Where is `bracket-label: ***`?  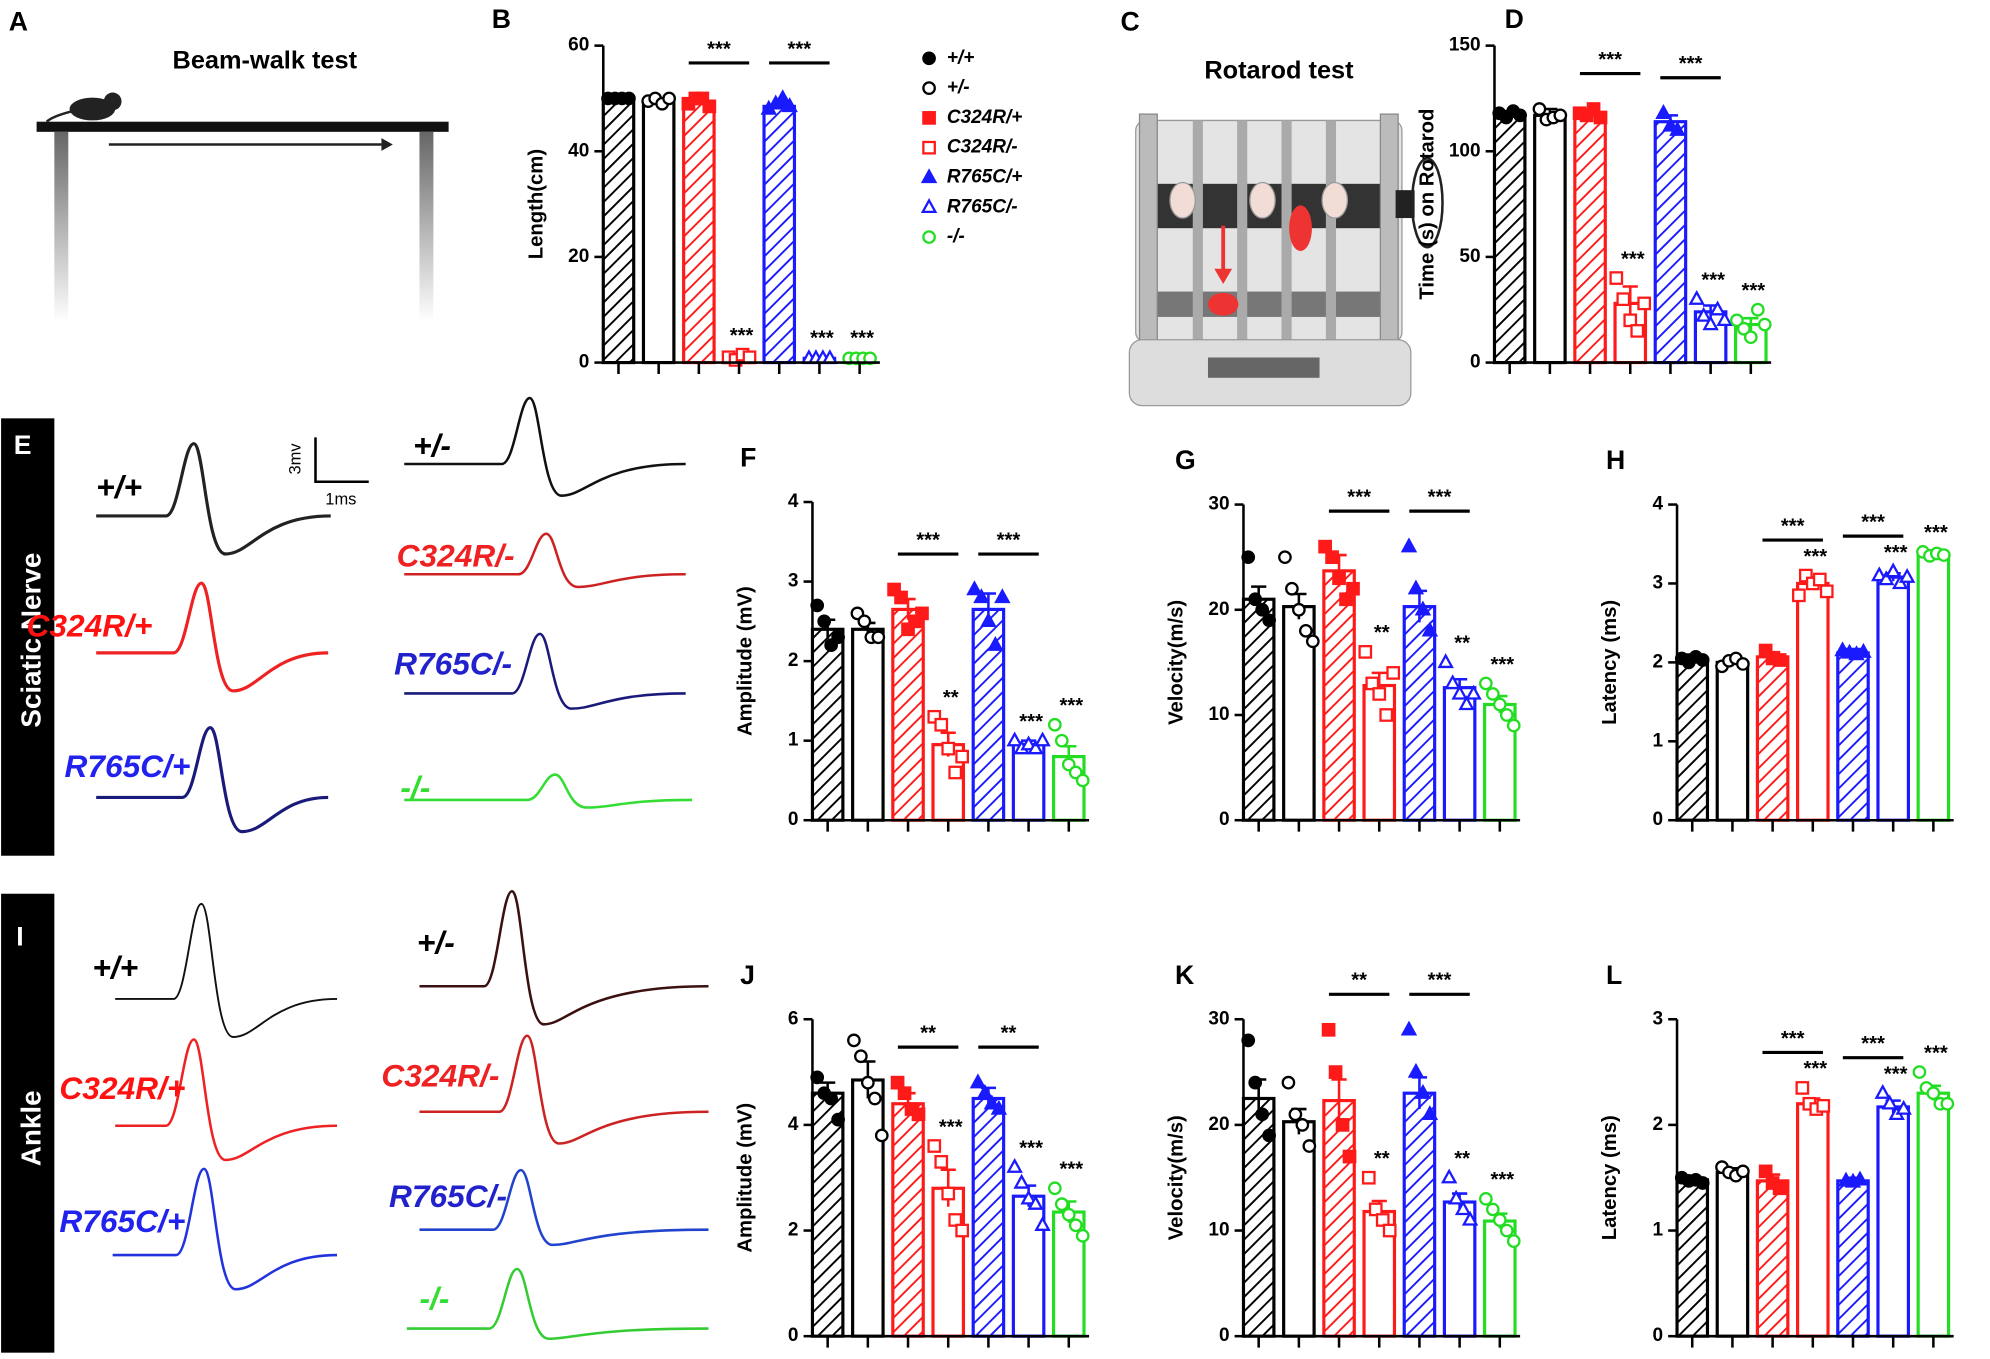 bracket-label: *** is located at coordinates (1440, 498).